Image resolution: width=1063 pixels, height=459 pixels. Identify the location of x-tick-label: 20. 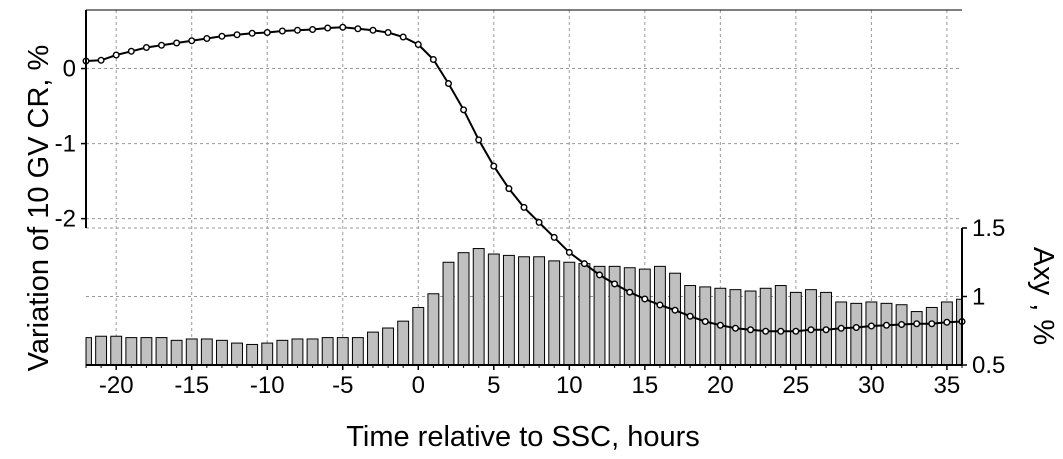
(720, 385).